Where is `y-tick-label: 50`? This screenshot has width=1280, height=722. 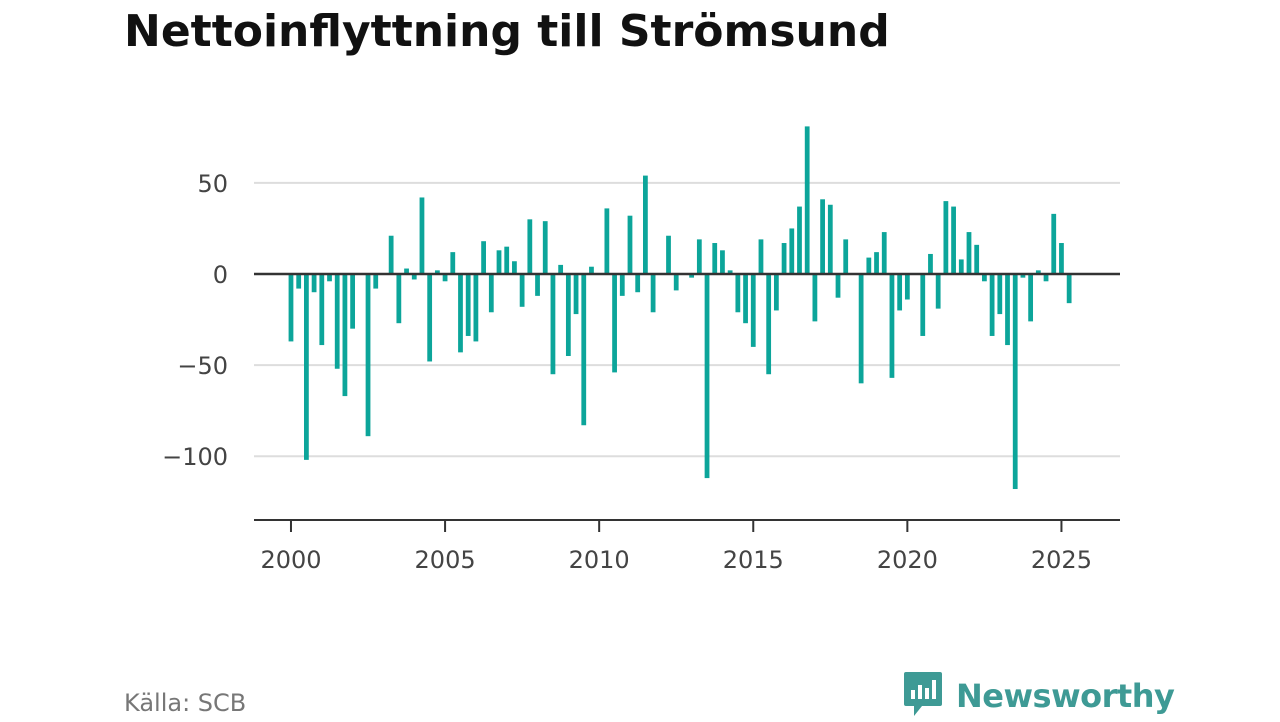
y-tick-label: 50 is located at coordinates (212, 184).